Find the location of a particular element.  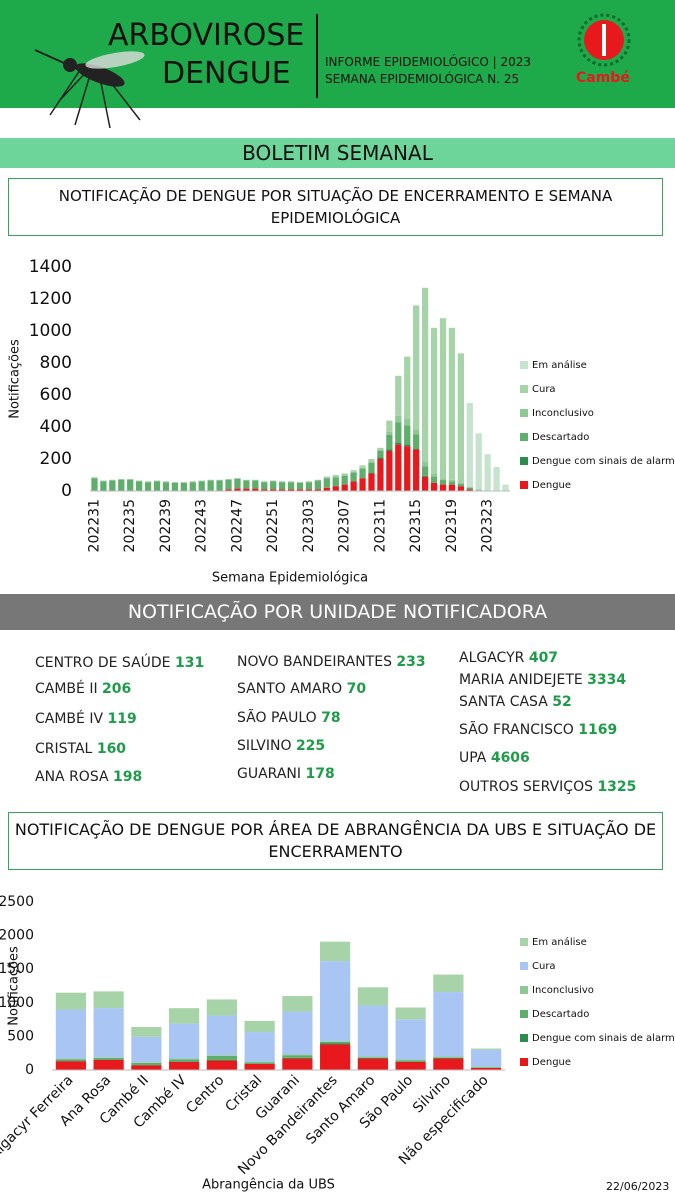

x-tick-label: Centro is located at coordinates (205, 1094).